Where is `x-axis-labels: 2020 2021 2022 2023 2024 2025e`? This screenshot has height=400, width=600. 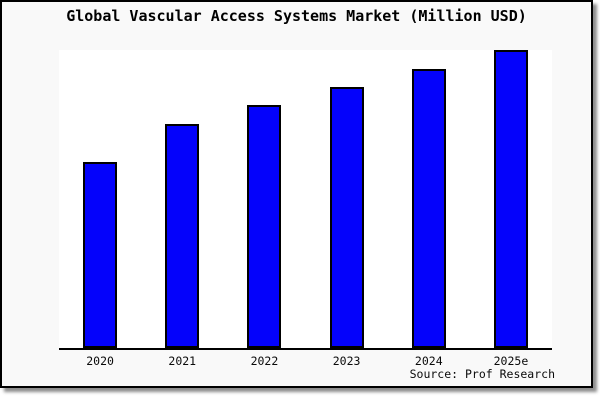 x-axis-labels: 2020 2021 2022 2023 2024 2025e is located at coordinates (305, 361).